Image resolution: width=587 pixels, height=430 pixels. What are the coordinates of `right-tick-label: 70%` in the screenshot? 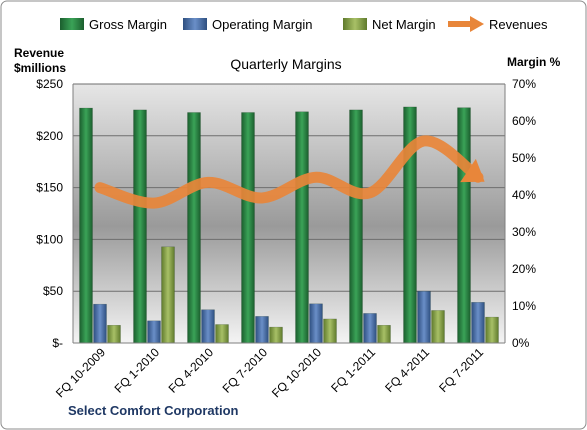 It's located at (524, 84).